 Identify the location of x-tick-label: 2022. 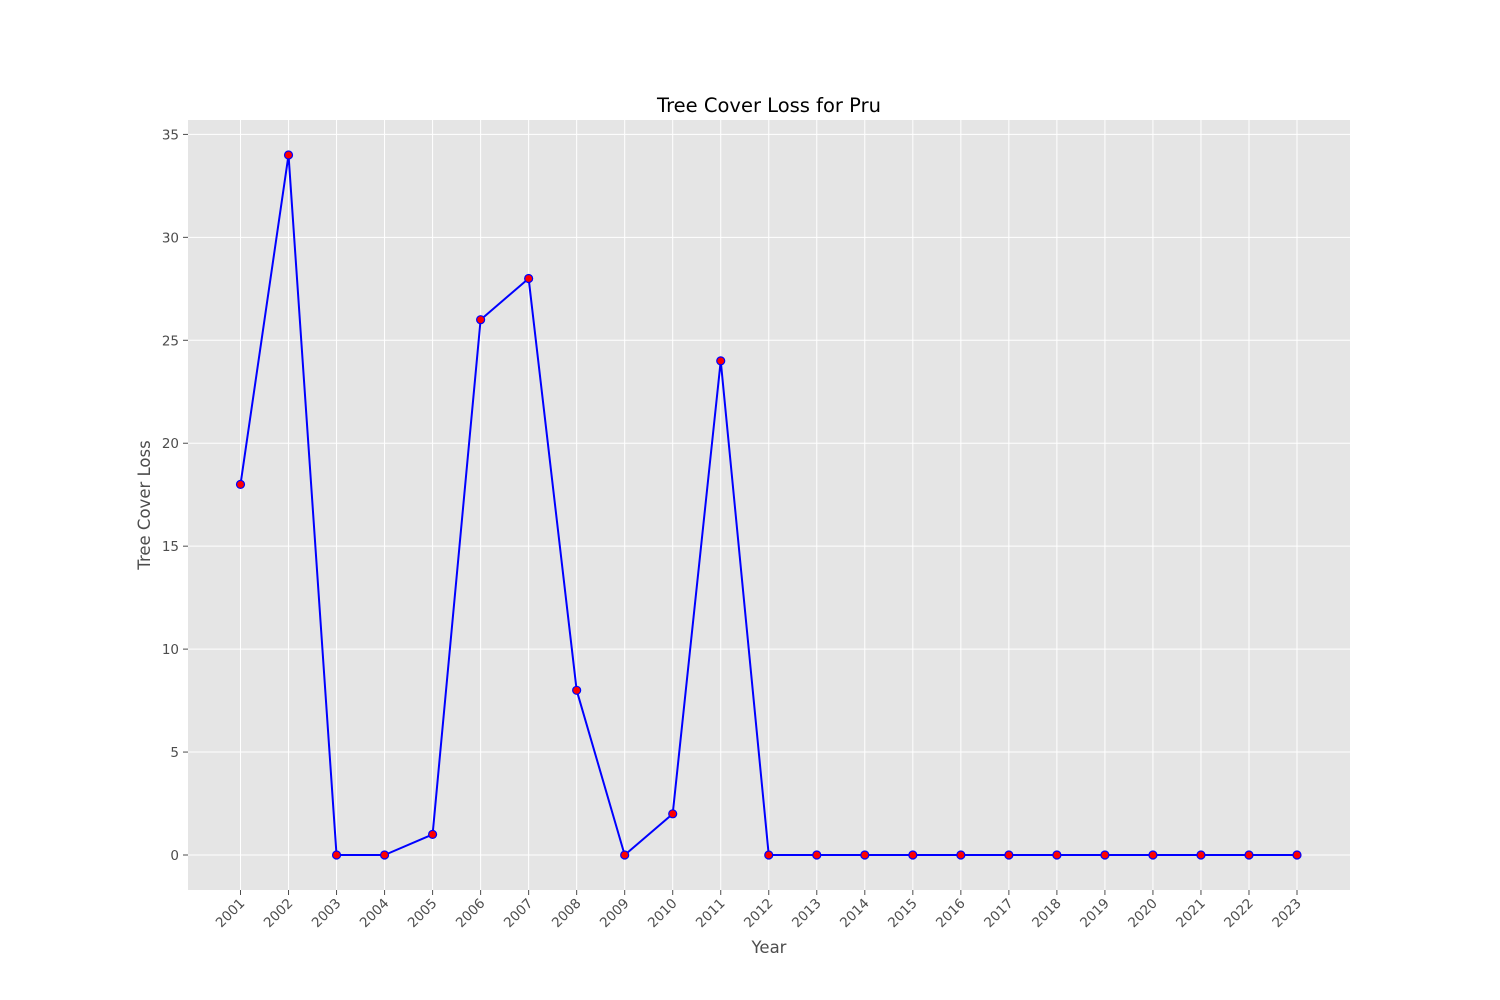
(1239, 914).